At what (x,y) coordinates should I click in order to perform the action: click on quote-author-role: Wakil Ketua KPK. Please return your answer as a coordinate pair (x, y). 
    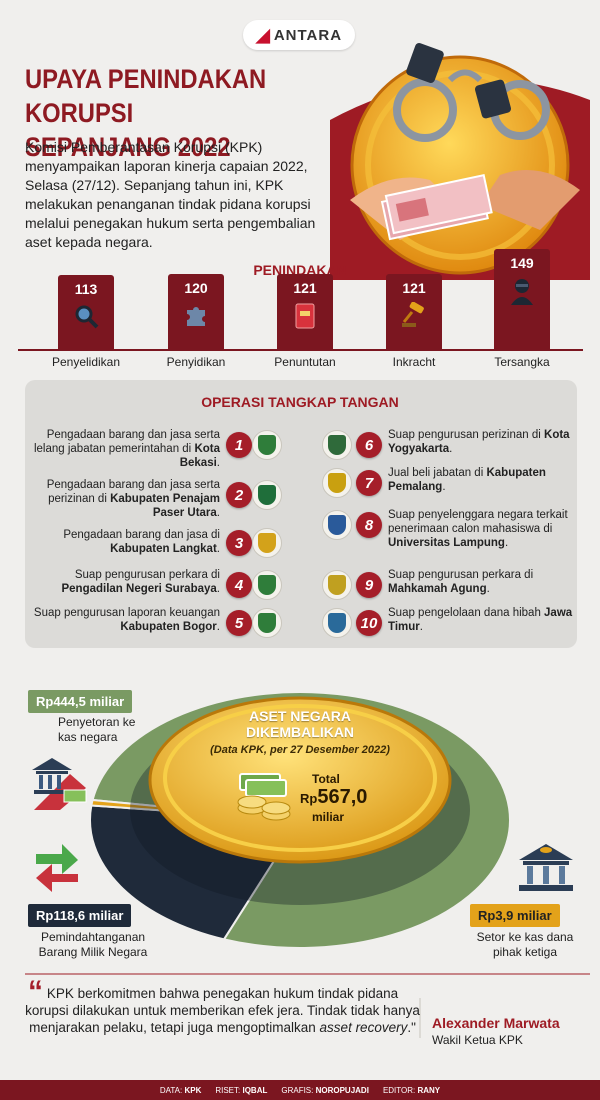
    Looking at the image, I should click on (477, 1040).